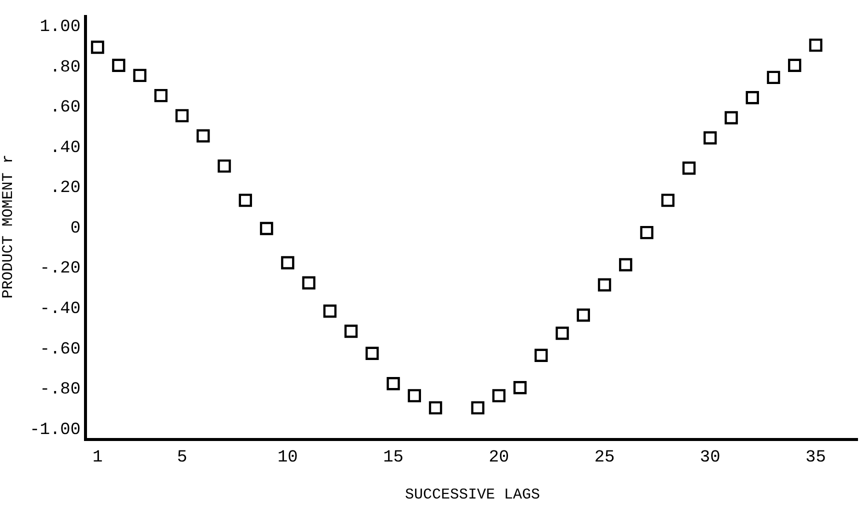  What do you see at coordinates (472, 495) in the screenshot?
I see `x-axis-title: SUCCESSIVE LAGS` at bounding box center [472, 495].